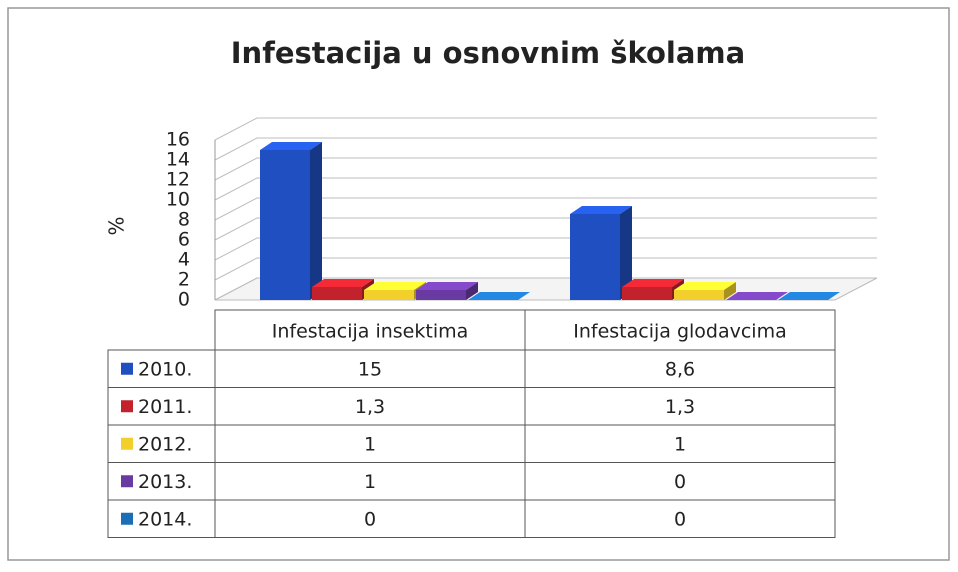 The image size is (958, 572). I want to click on legend-label: 2014., so click(165, 519).